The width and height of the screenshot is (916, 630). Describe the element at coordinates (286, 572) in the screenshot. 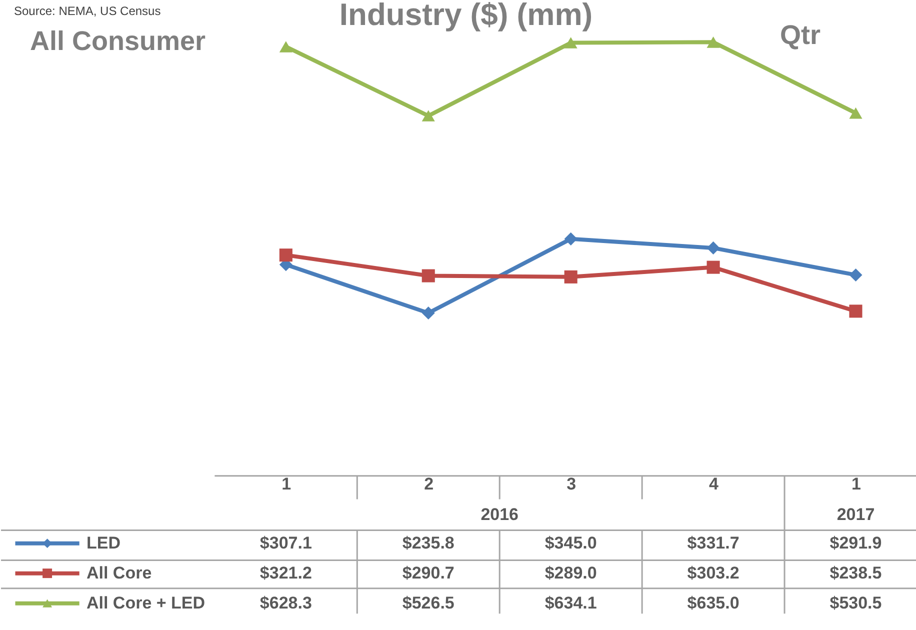

I see `data-label: $321.2` at that location.